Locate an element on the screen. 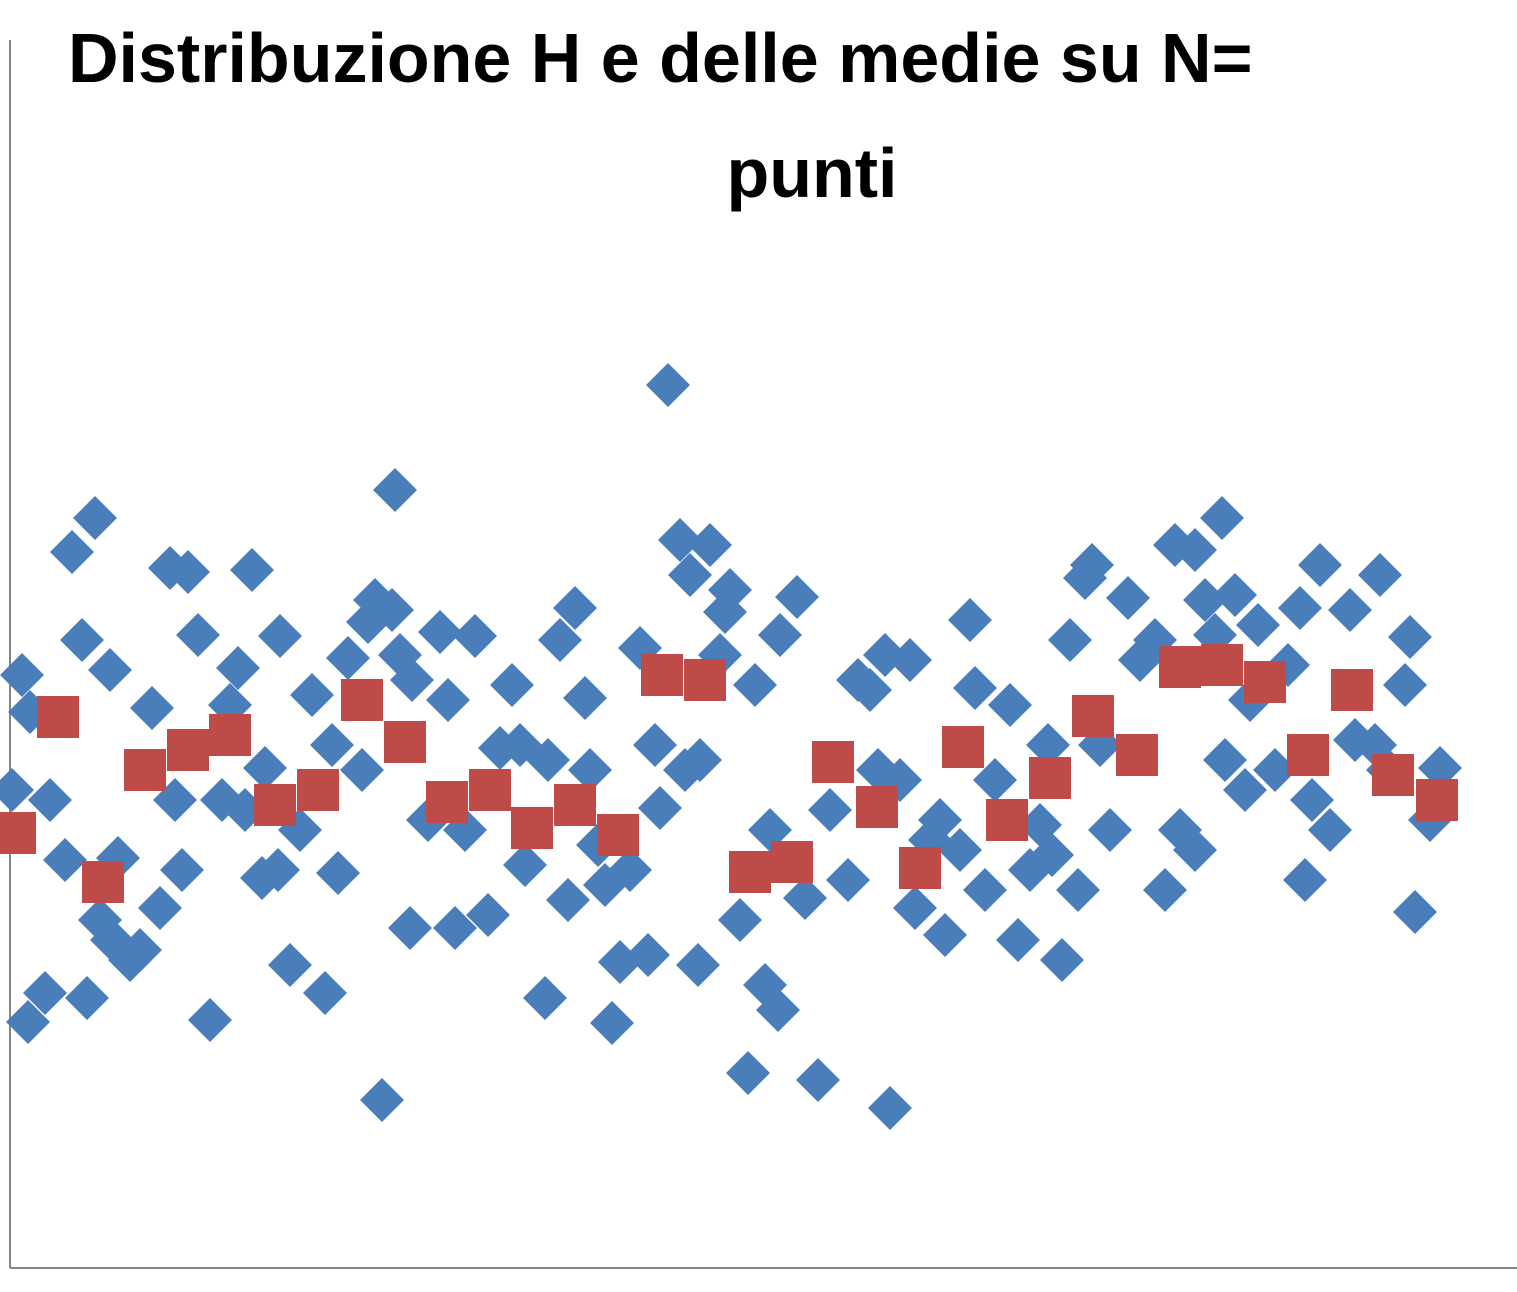 This screenshot has width=1517, height=1292. chart-title: punti is located at coordinates (811, 173).